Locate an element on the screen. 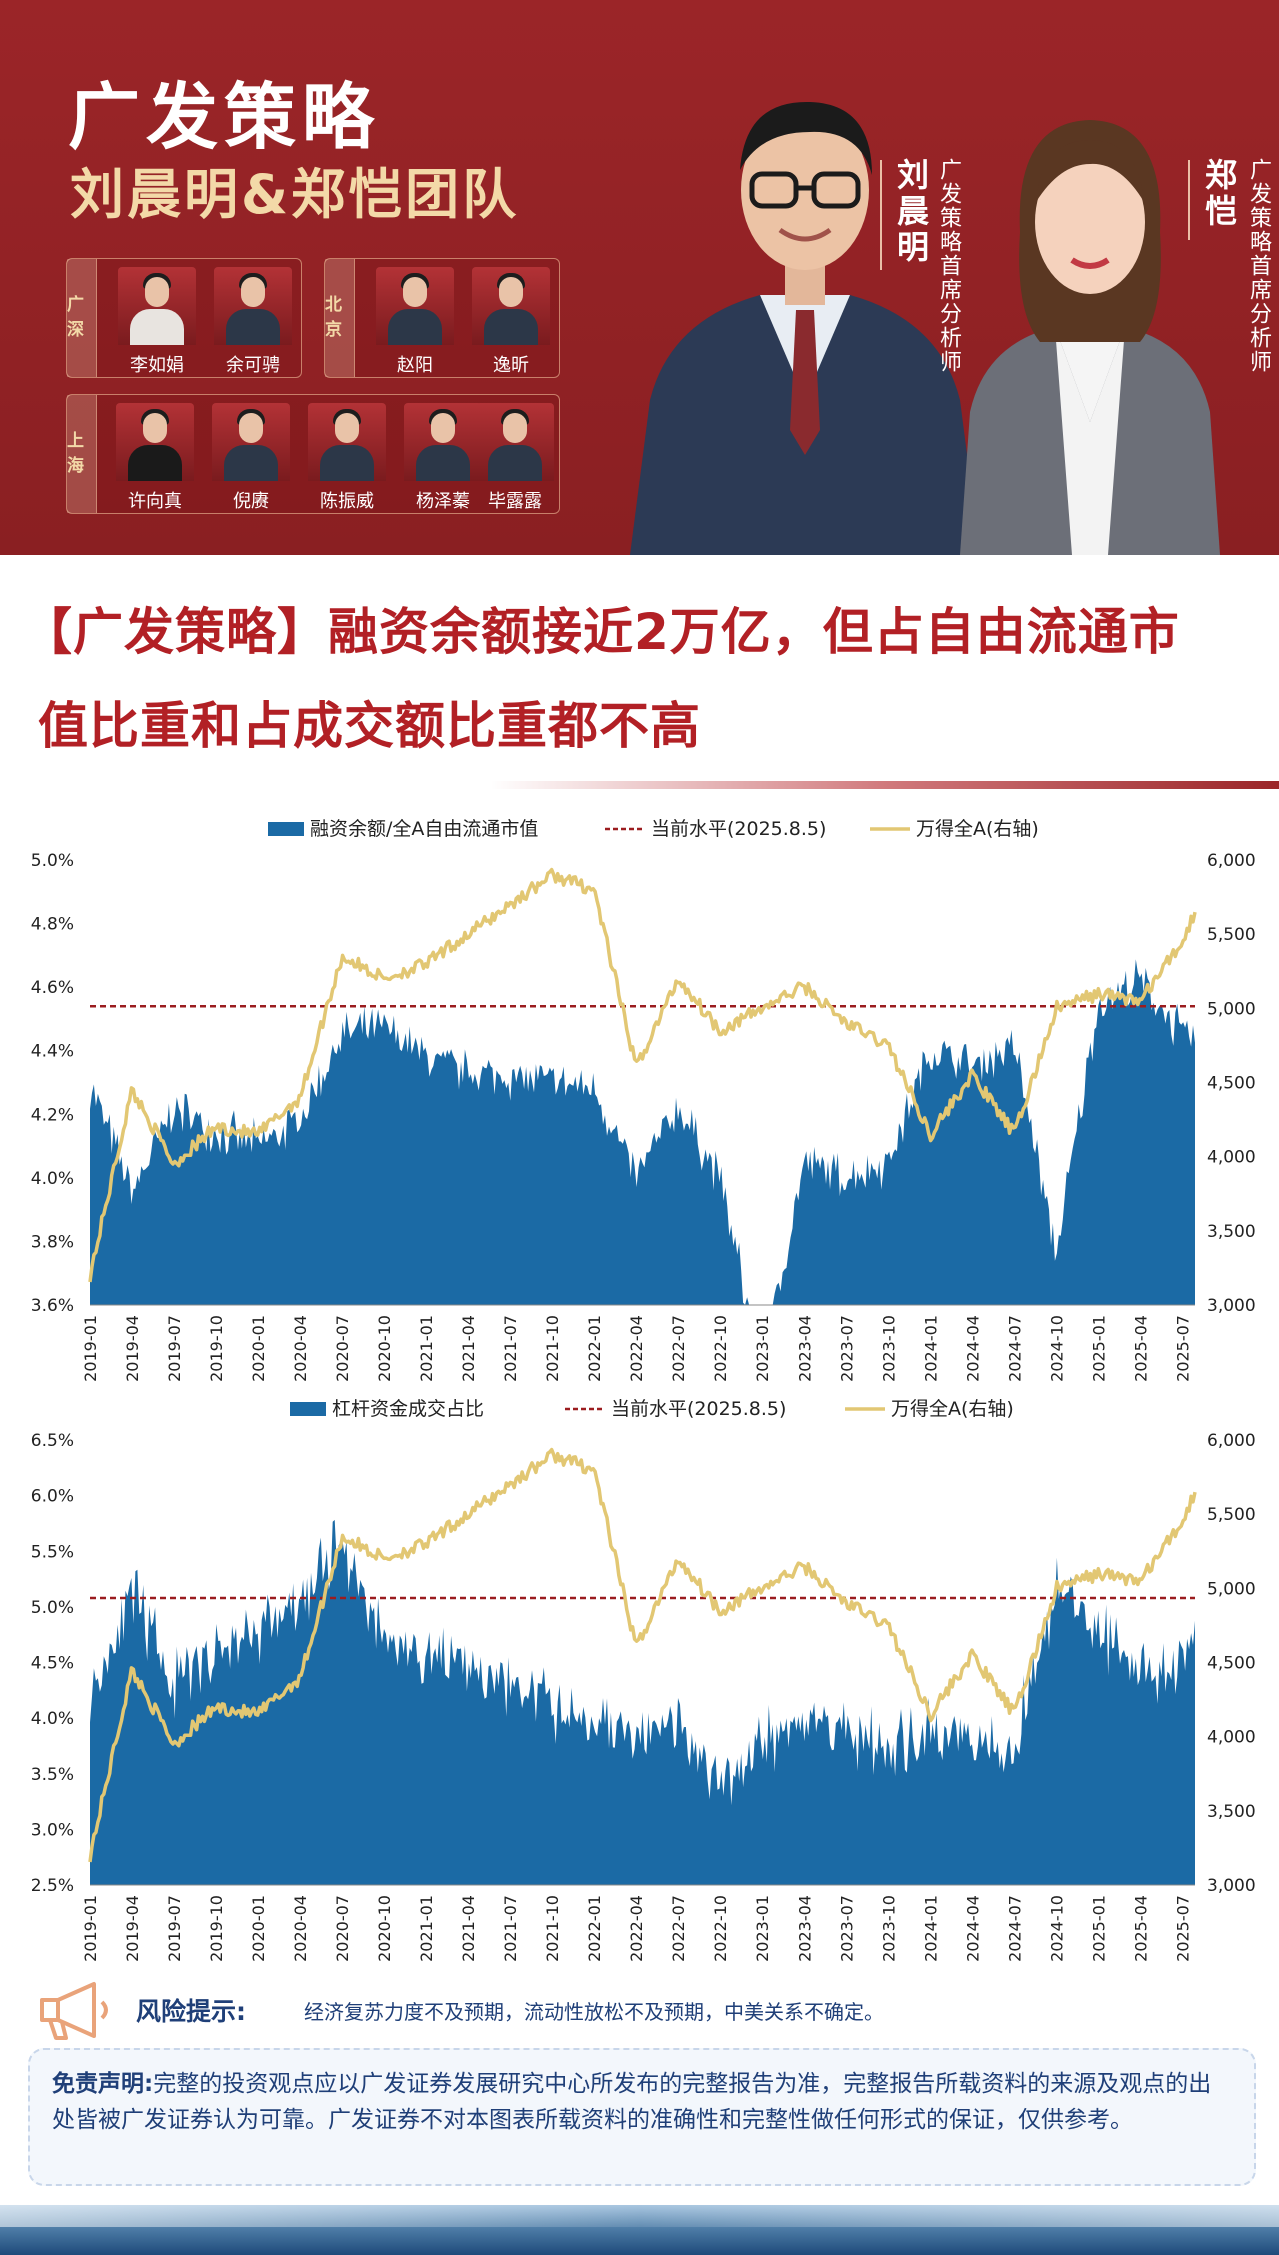 The width and height of the screenshot is (1279, 2255). legend-swatch-bar is located at coordinates (286, 829).